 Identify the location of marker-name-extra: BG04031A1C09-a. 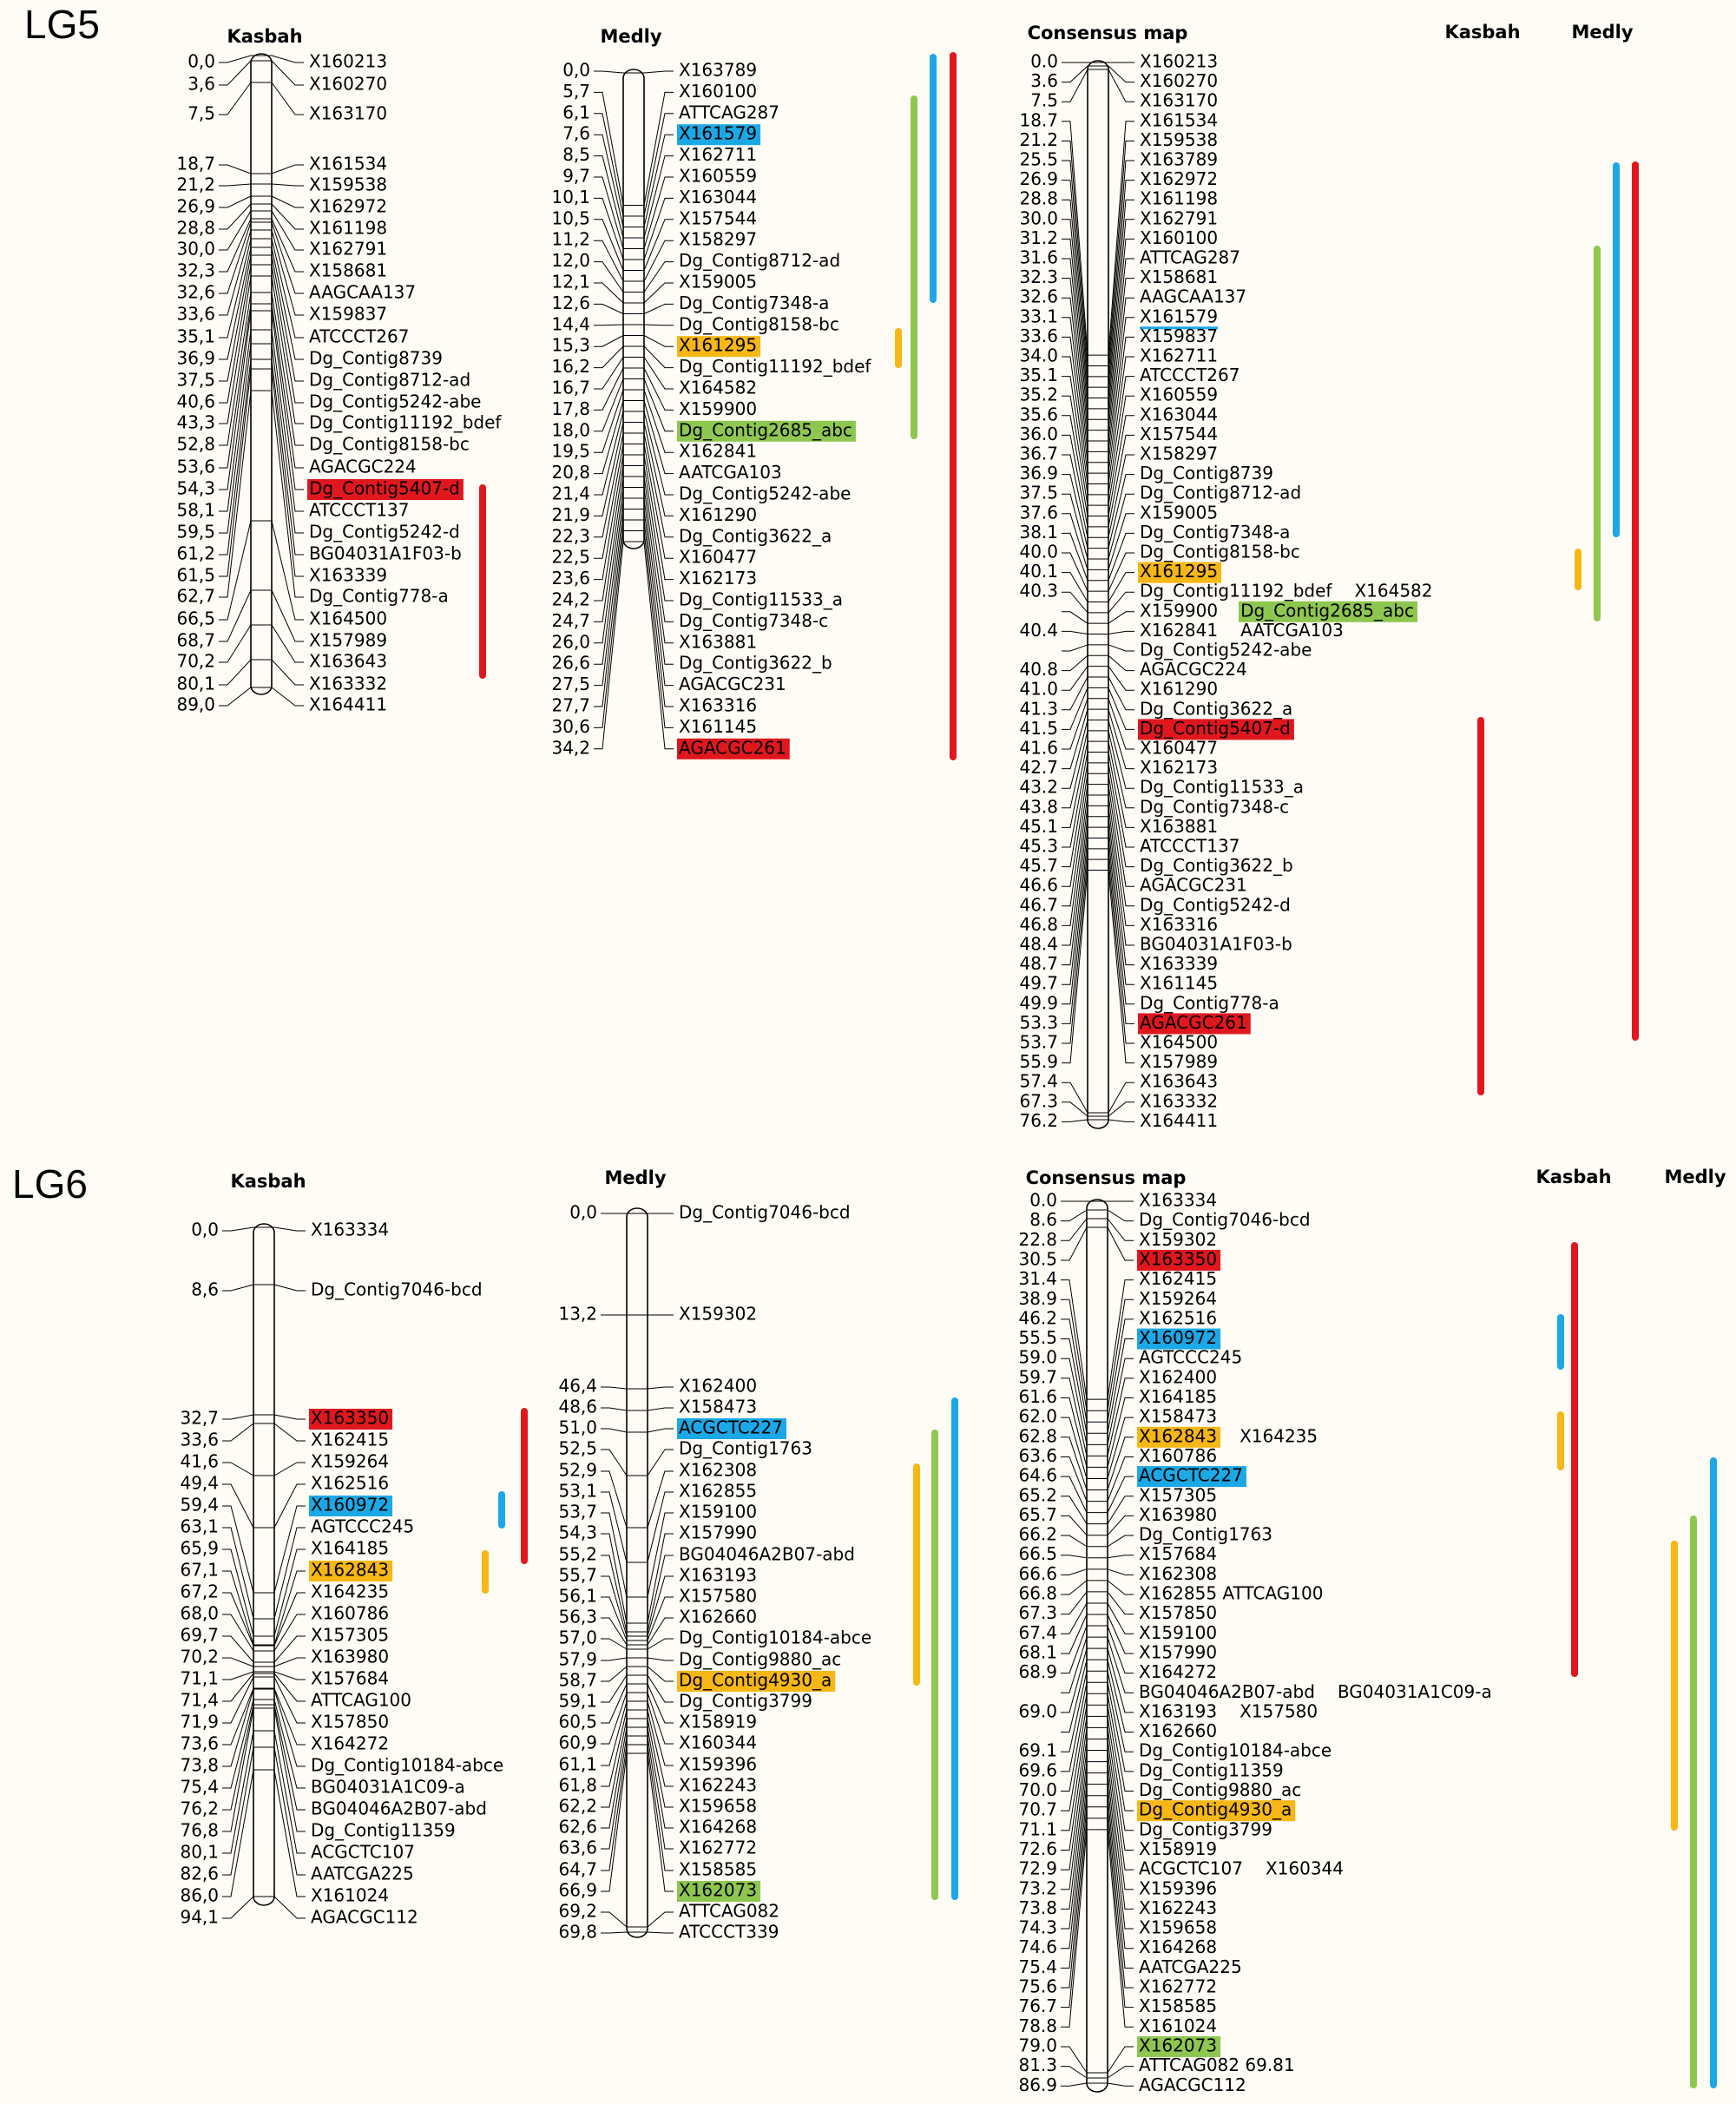
(1415, 1691).